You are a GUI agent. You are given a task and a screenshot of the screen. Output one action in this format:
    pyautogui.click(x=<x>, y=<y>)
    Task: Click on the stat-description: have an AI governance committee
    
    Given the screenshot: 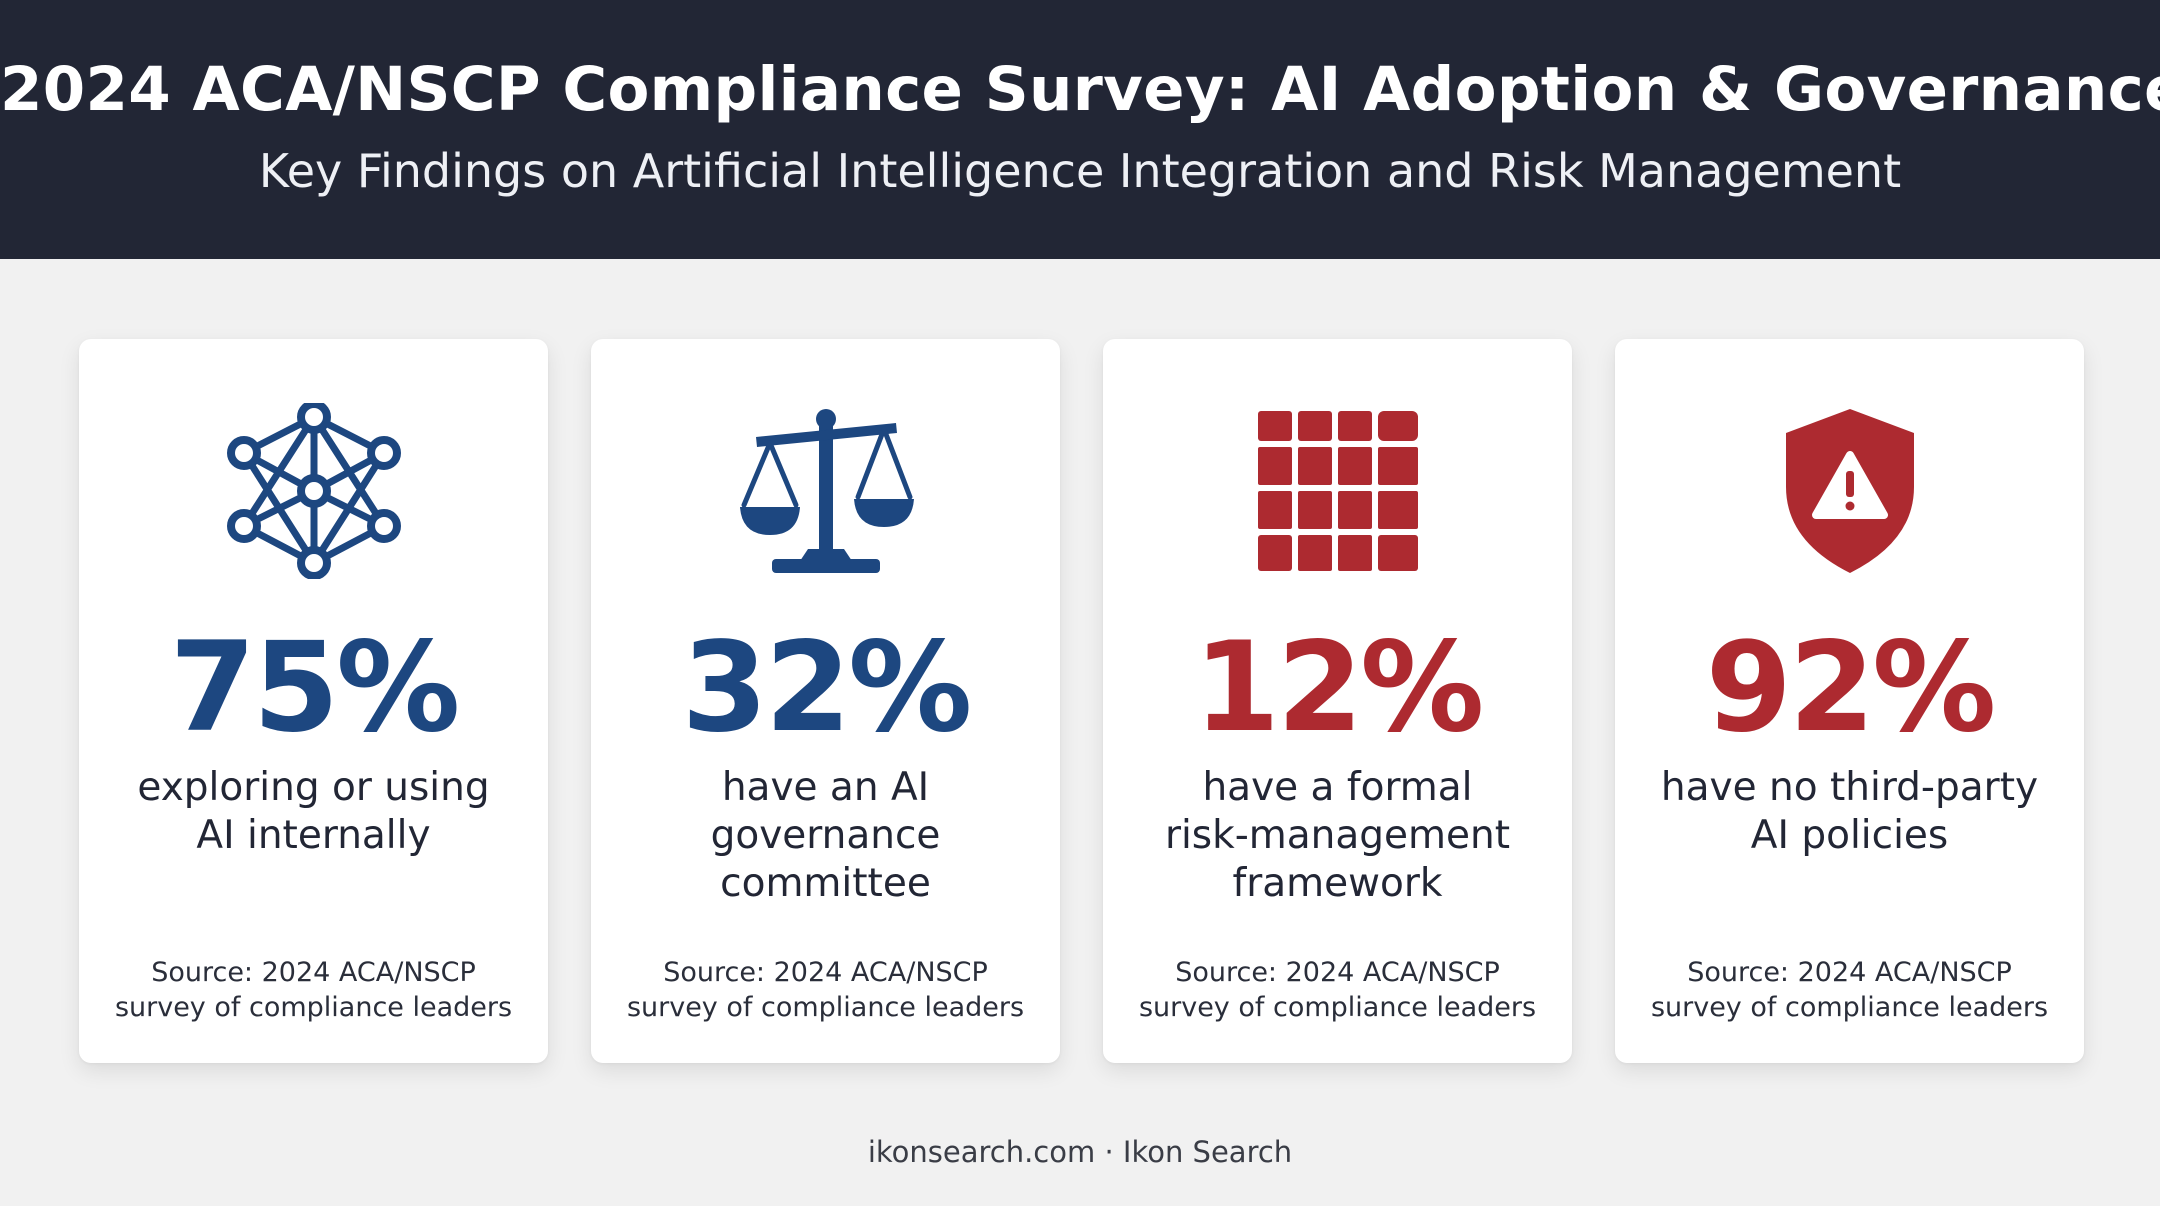 What is the action you would take?
    pyautogui.click(x=825, y=836)
    